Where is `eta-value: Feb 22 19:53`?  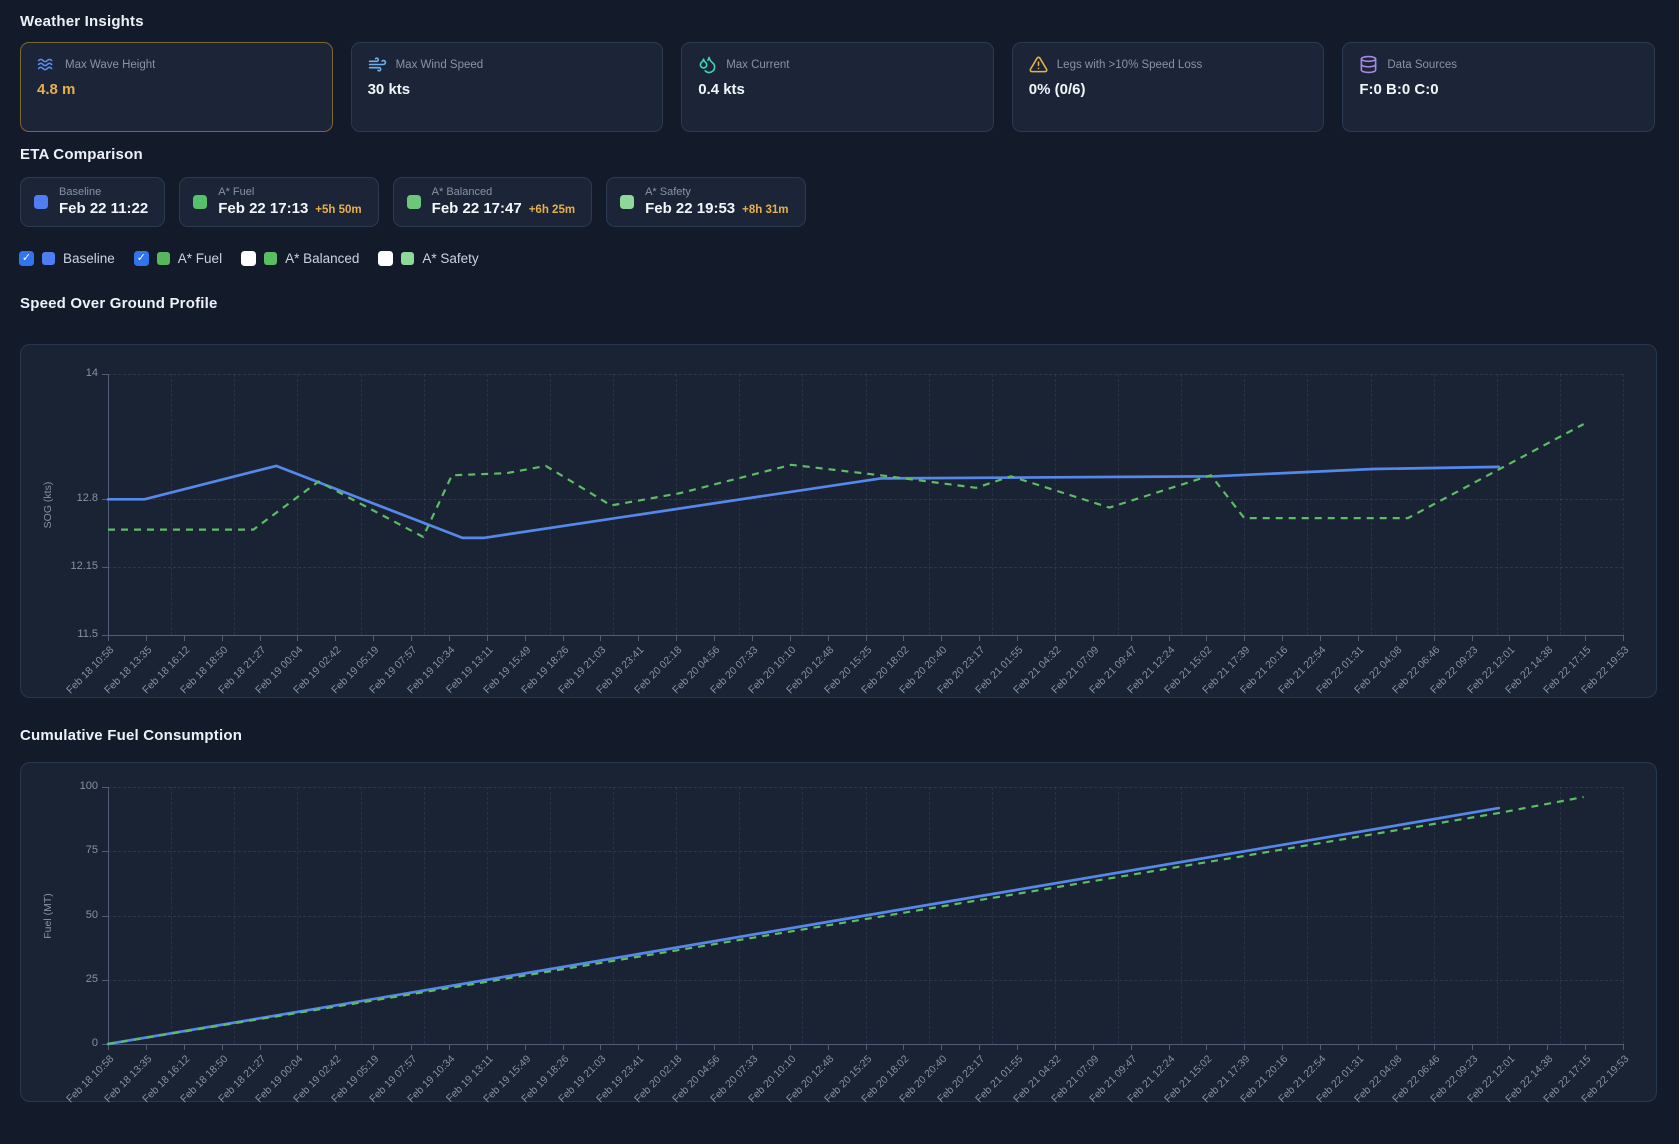
eta-value: Feb 22 19:53 is located at coordinates (690, 208).